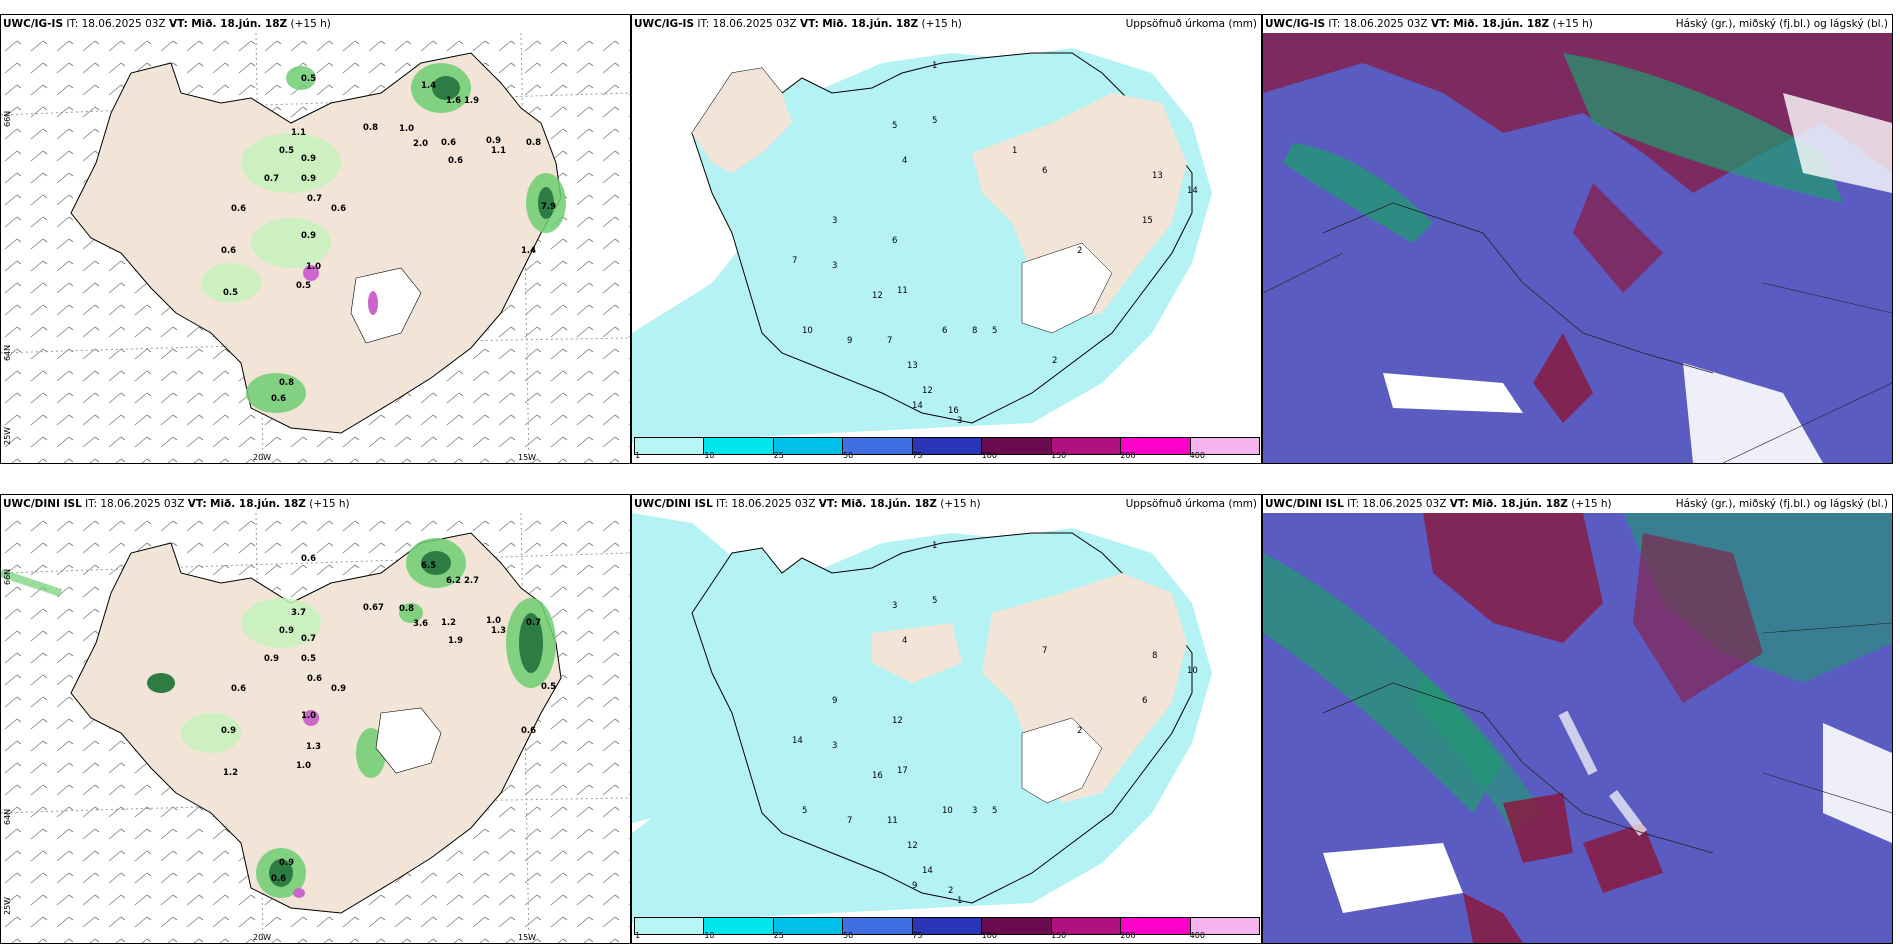  Describe the element at coordinates (848, 935) in the screenshot. I see `colorbar-tick-label: 50` at that location.